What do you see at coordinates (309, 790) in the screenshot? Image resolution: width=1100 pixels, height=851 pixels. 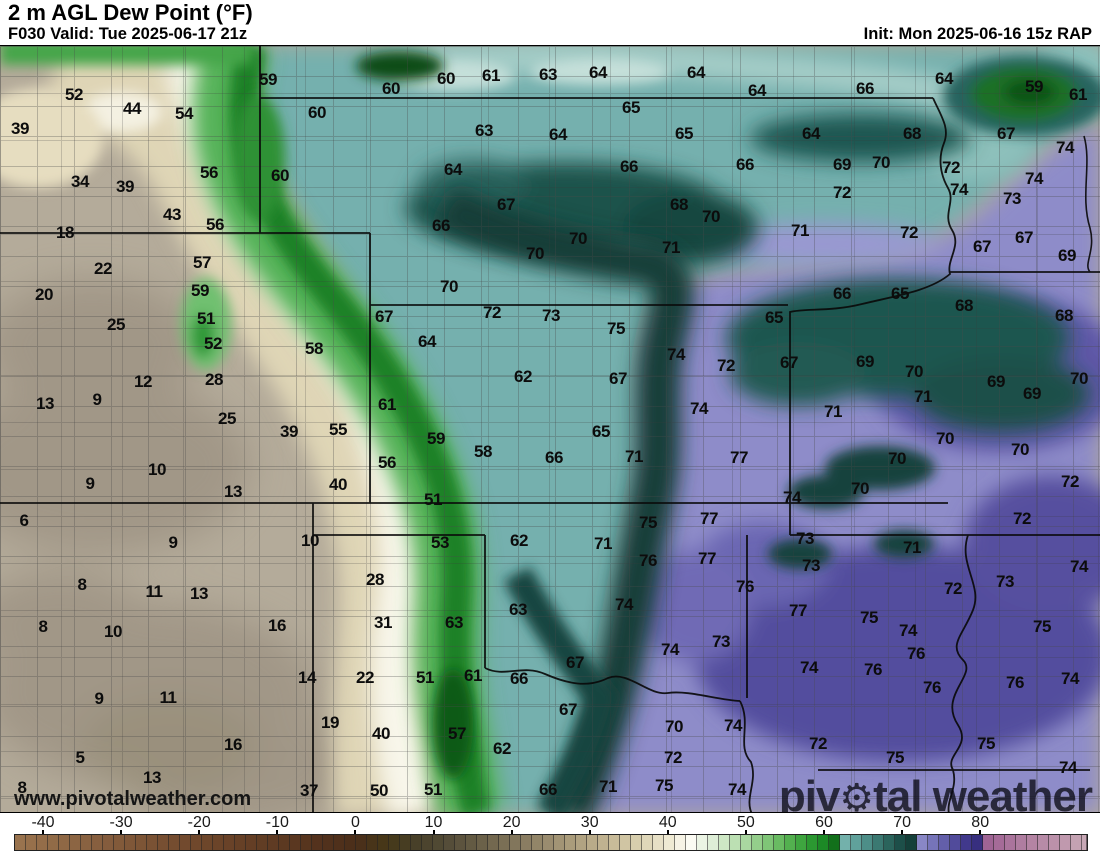 I see `station-value: 37` at bounding box center [309, 790].